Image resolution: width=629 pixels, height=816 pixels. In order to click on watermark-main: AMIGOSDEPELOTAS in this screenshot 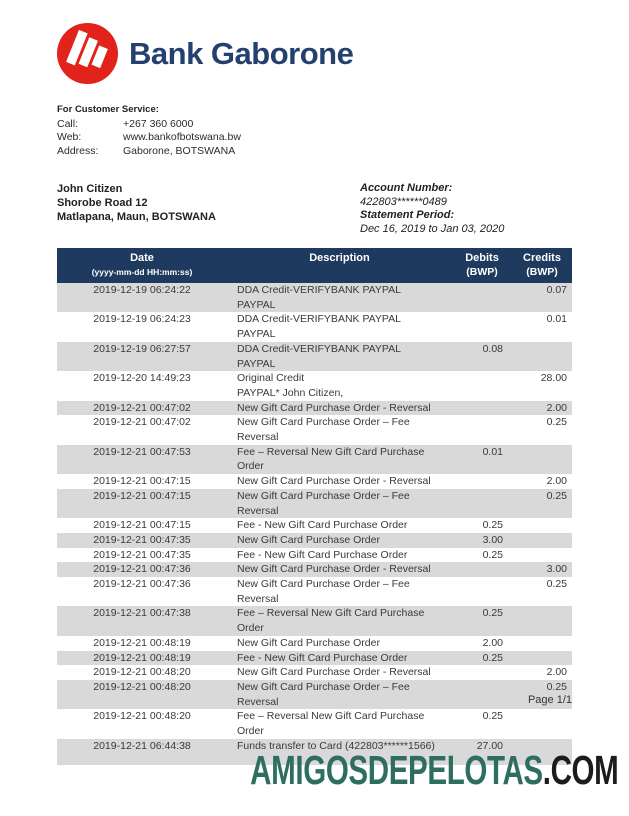, I will do `click(396, 770)`.